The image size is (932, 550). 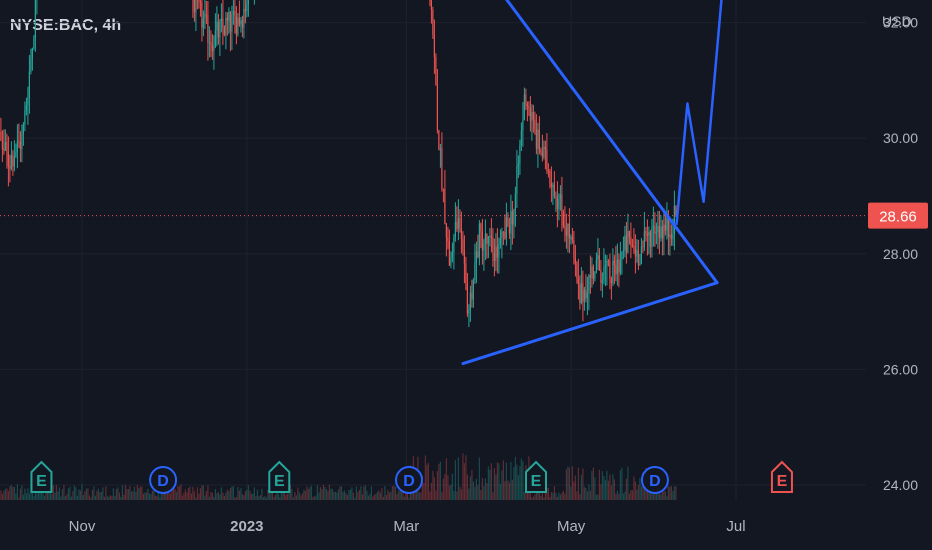 I want to click on ascending-trendline, so click(x=590, y=323).